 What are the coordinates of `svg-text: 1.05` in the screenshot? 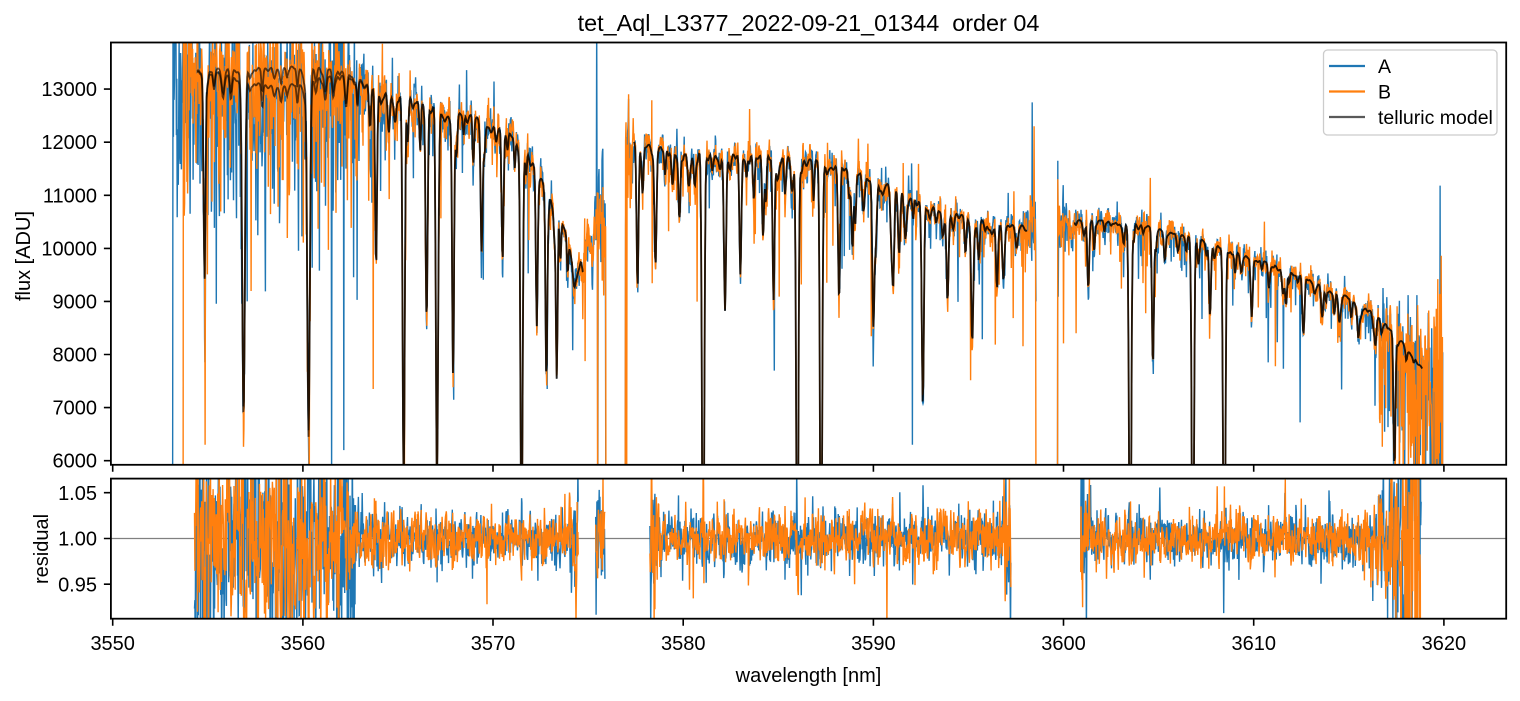 It's located at (77, 494).